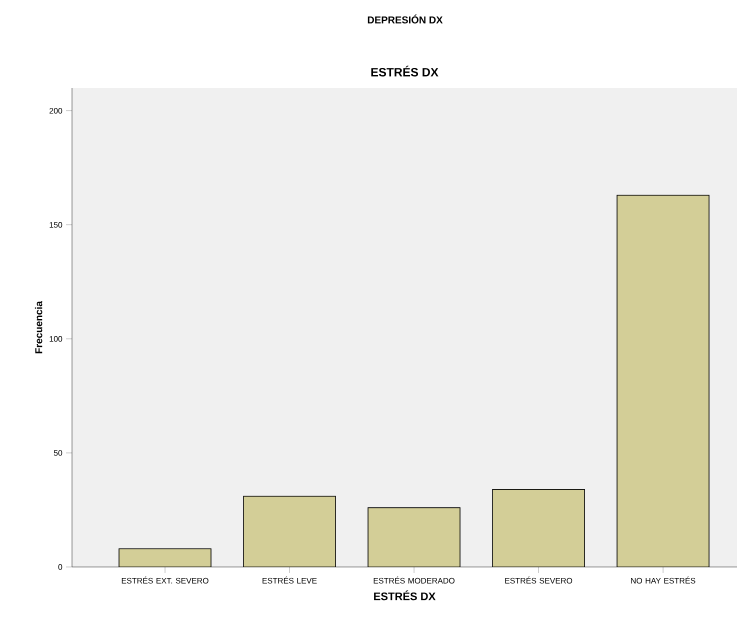 The width and height of the screenshot is (738, 636). Describe the element at coordinates (414, 580) in the screenshot. I see `x-tick-label: ESTRÉS MODERADO` at that location.